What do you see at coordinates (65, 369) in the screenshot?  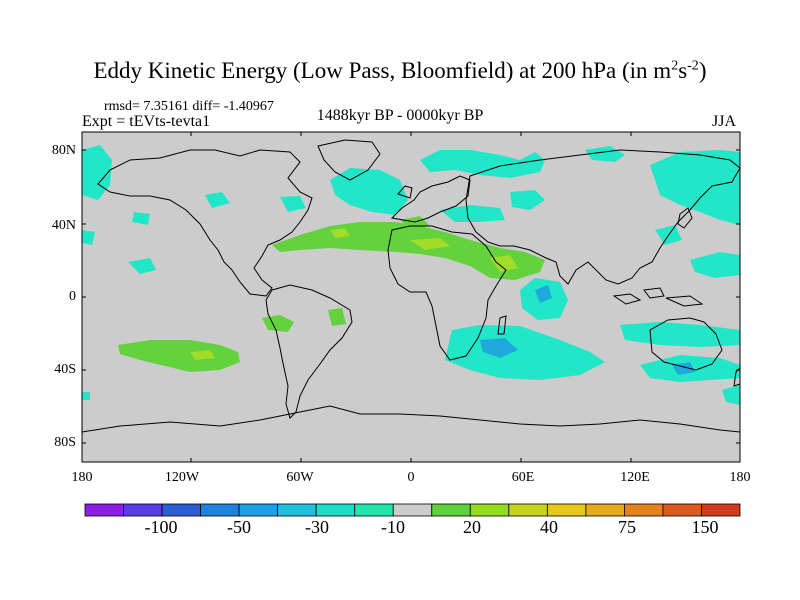 I see `lat-label-40s: 40S` at bounding box center [65, 369].